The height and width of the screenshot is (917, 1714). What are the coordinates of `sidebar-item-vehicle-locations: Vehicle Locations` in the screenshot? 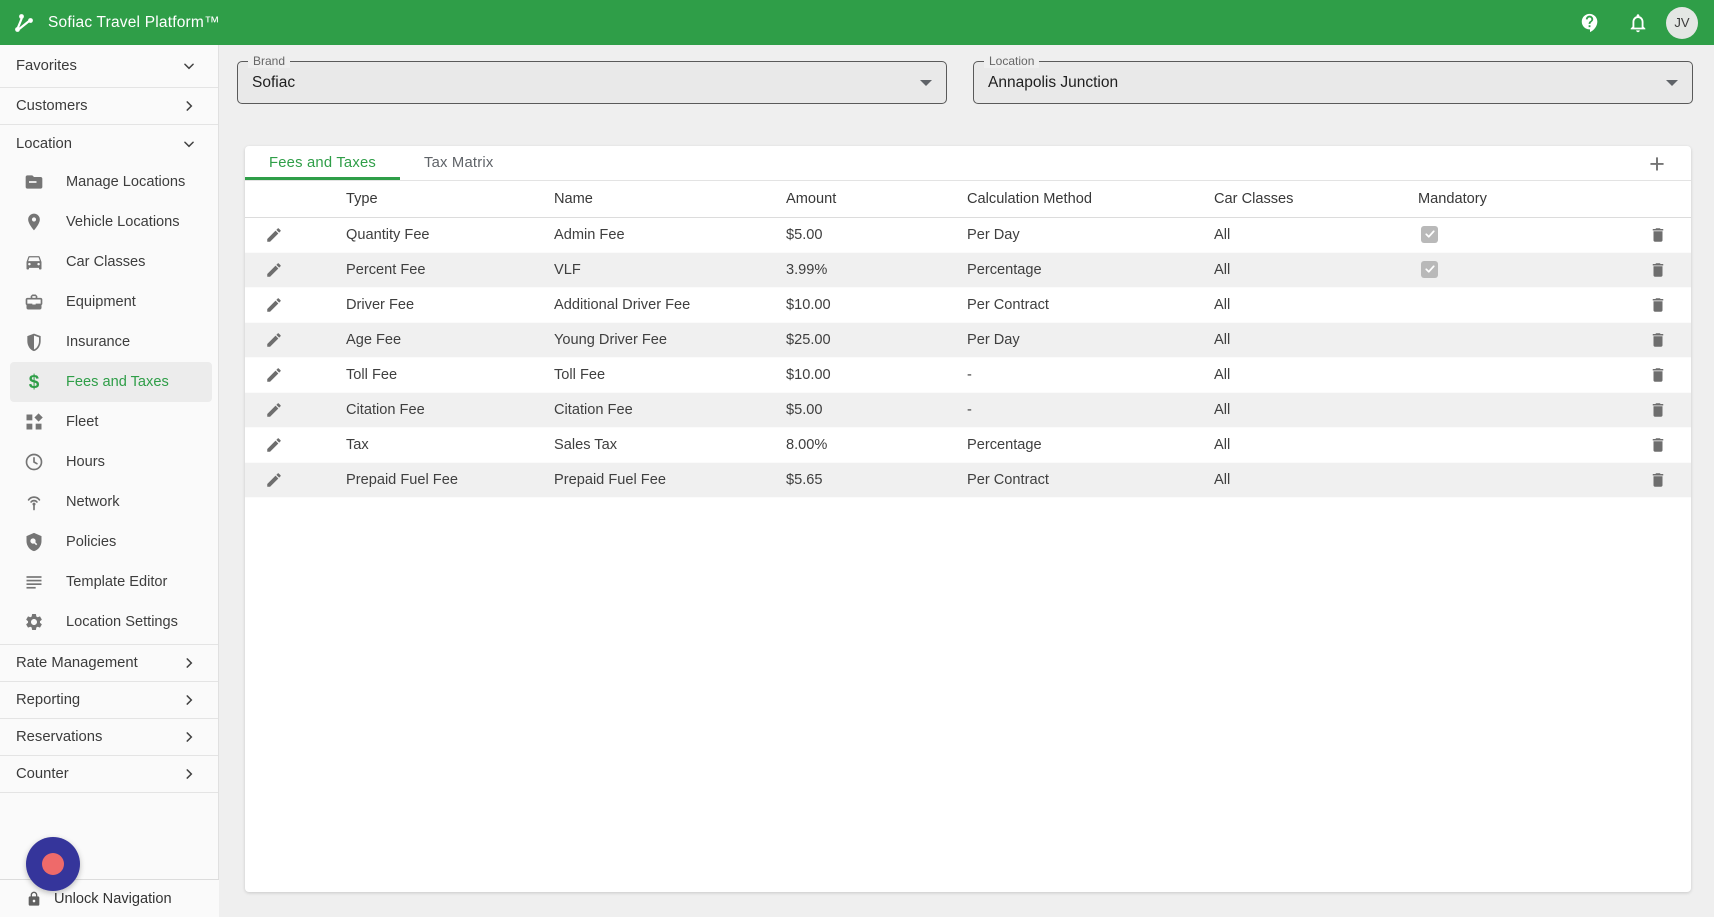 It's located at (109, 222).